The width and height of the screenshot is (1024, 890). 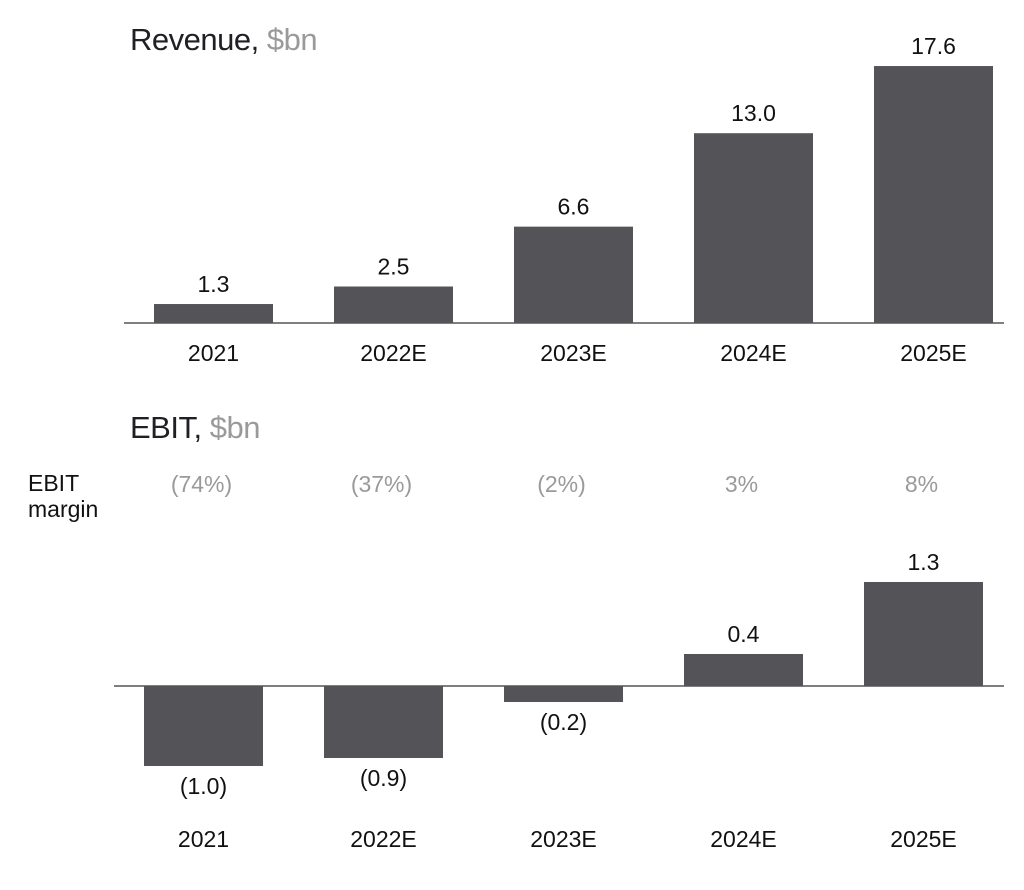 What do you see at coordinates (383, 722) in the screenshot?
I see `ebit-bar-2022E` at bounding box center [383, 722].